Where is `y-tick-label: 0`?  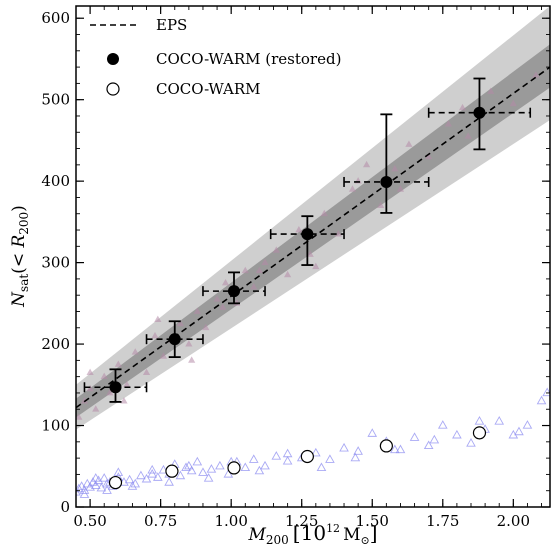
y-tick-label: 0 is located at coordinates (65, 507).